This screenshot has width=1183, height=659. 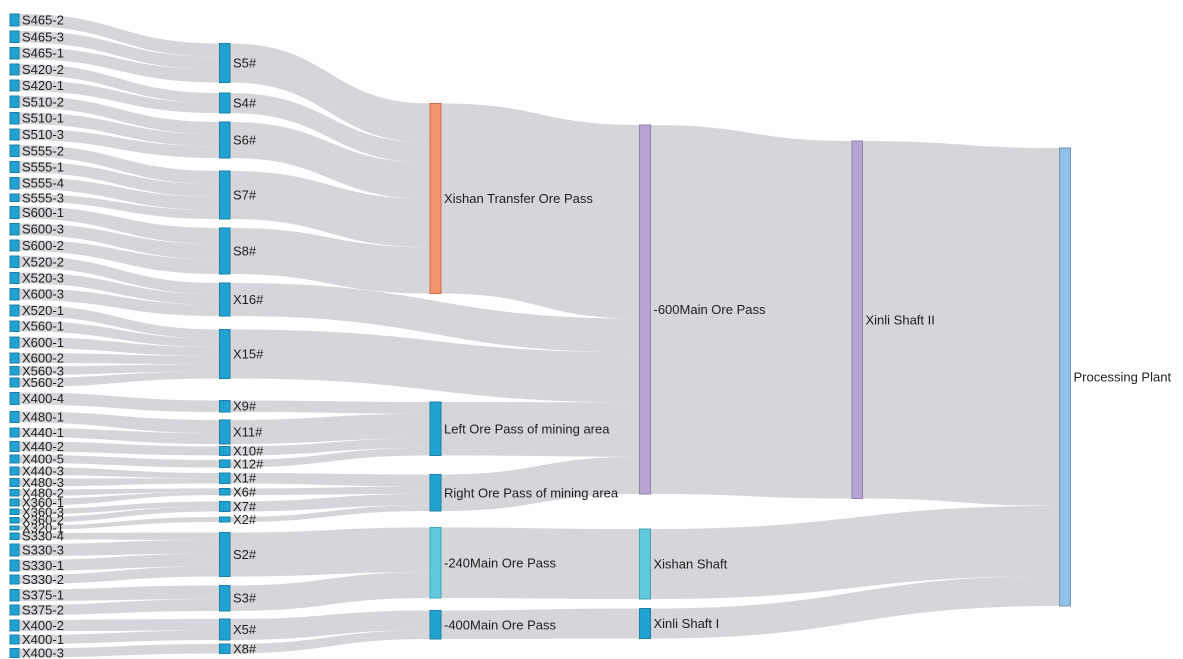 What do you see at coordinates (43, 326) in the screenshot?
I see `svg-text: X560-1` at bounding box center [43, 326].